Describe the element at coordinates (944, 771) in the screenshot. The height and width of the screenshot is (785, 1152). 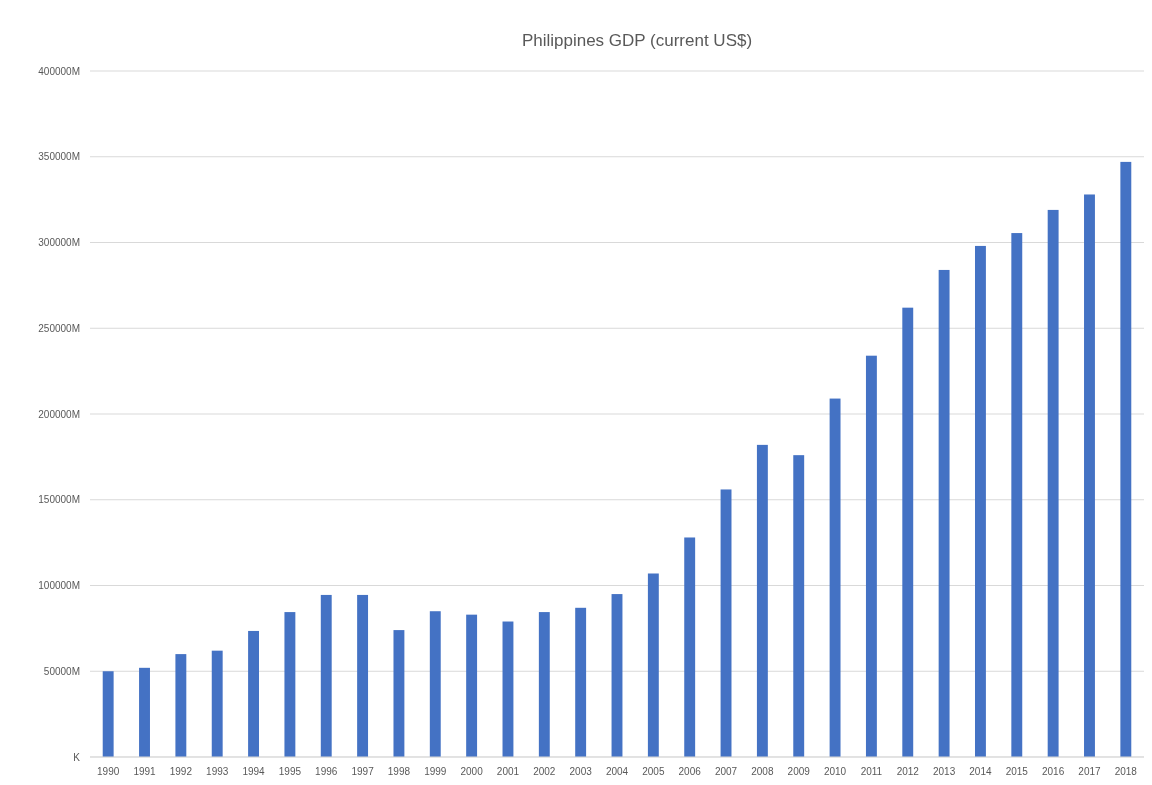
I see `x-tick-label: 2013` at that location.